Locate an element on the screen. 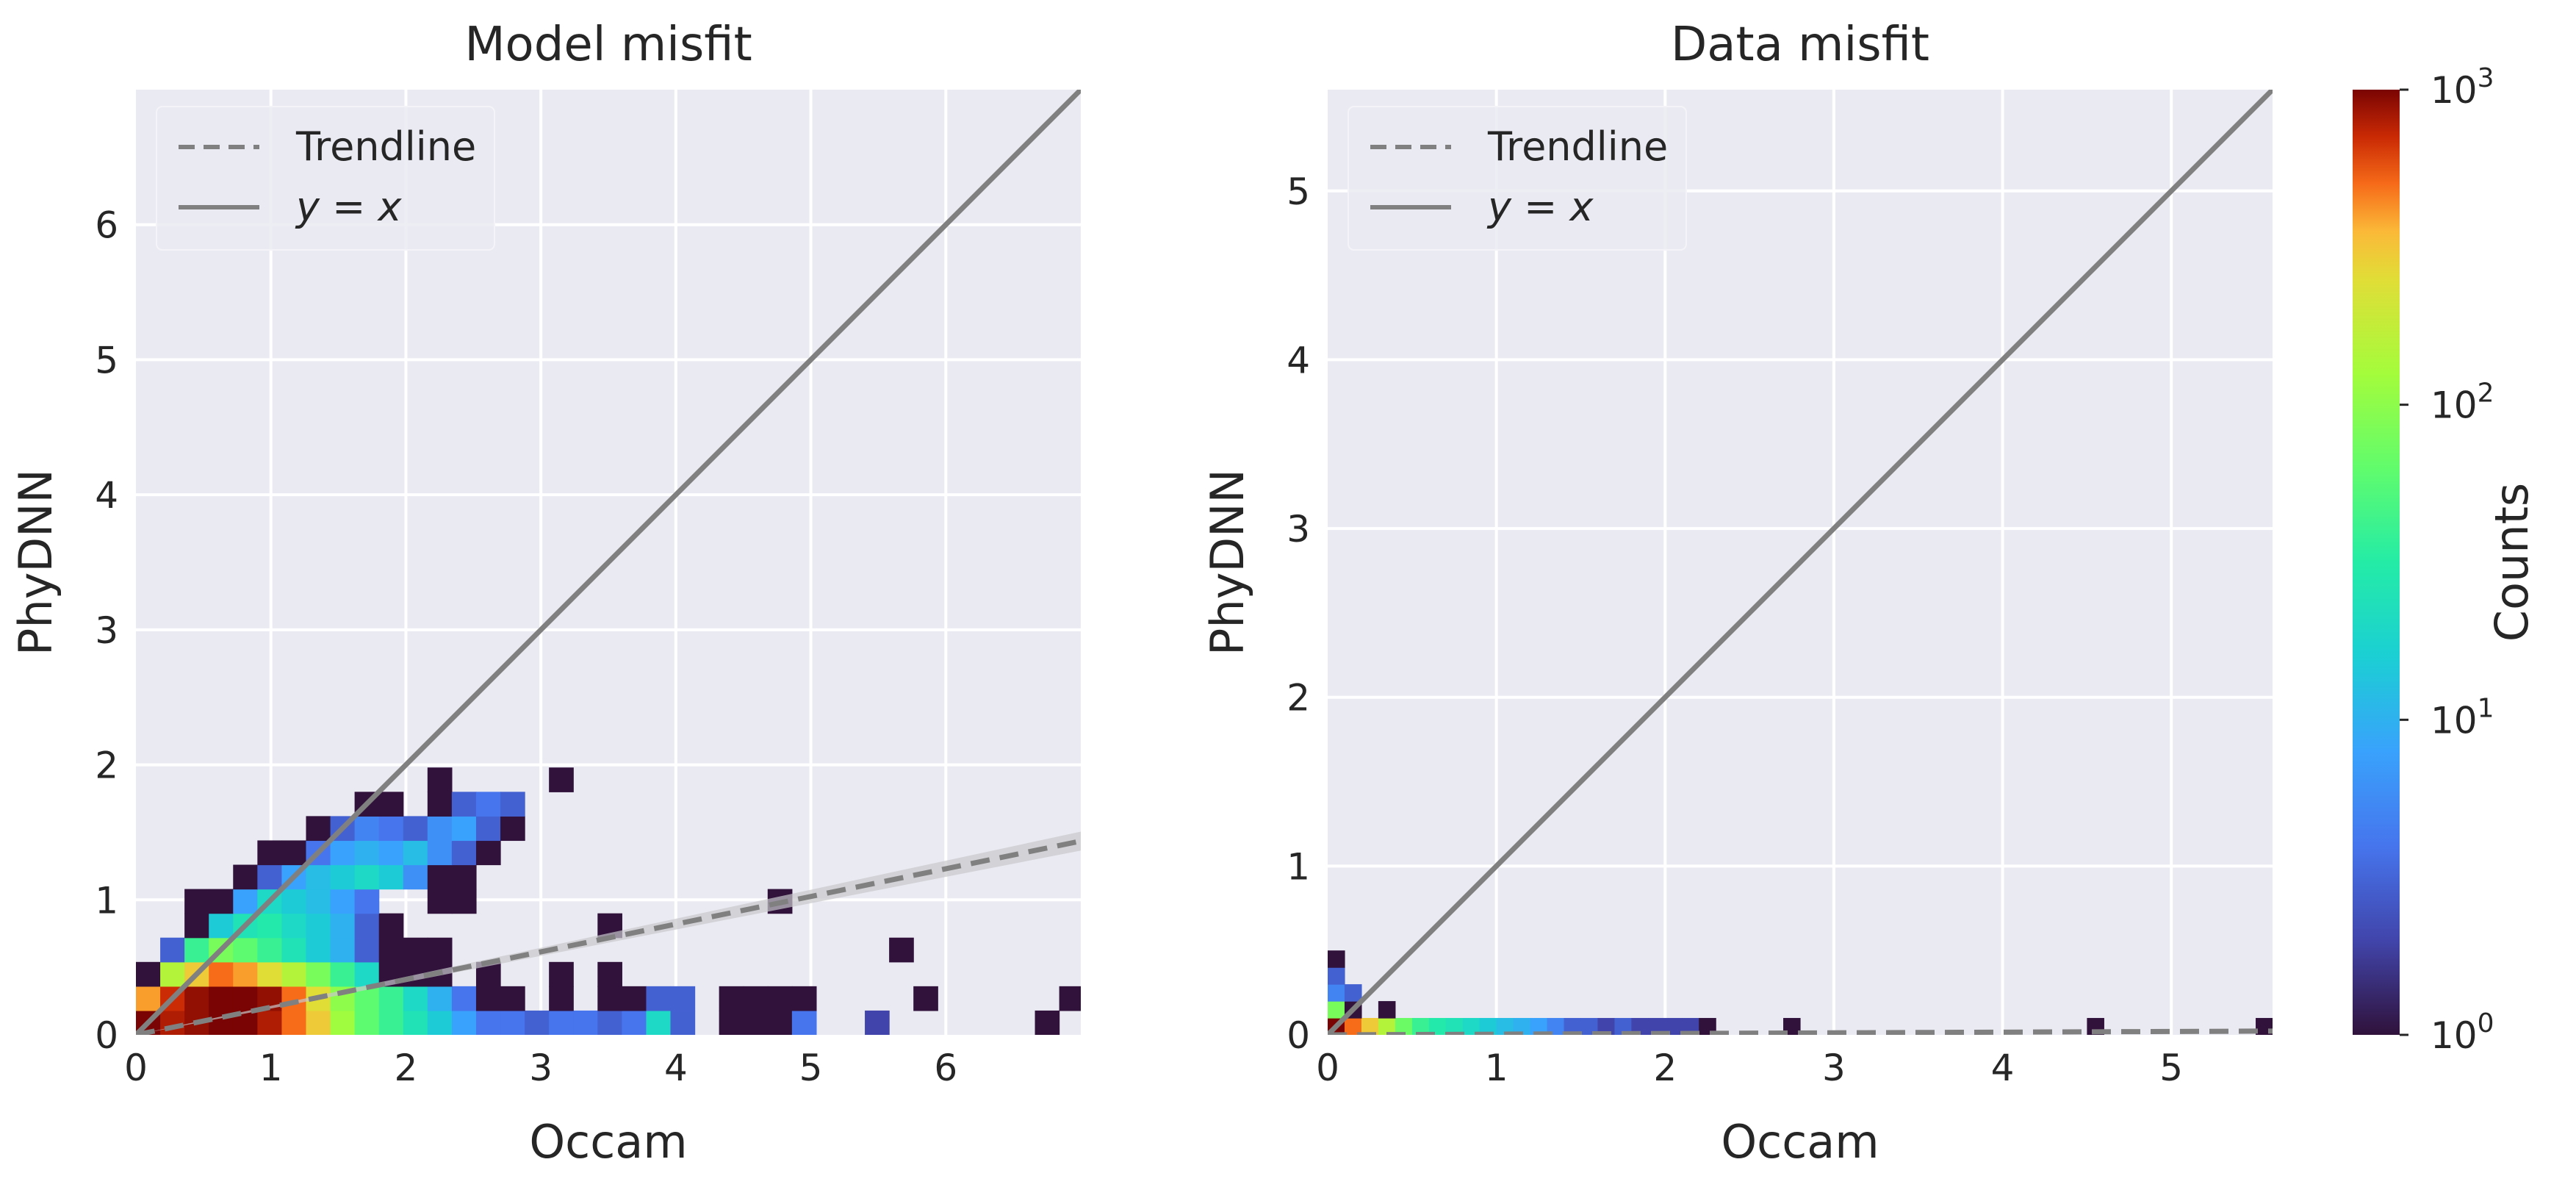 This screenshot has height=1187, width=2576. trendline-confidence-band is located at coordinates (608, 933).